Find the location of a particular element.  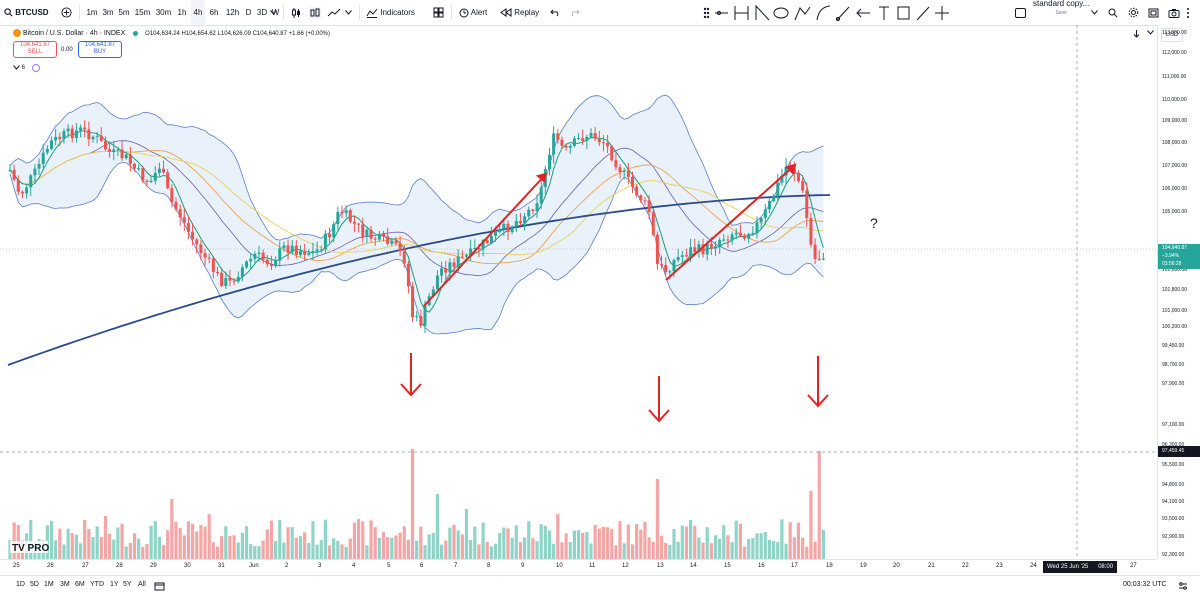

date-label: 13 is located at coordinates (660, 566).